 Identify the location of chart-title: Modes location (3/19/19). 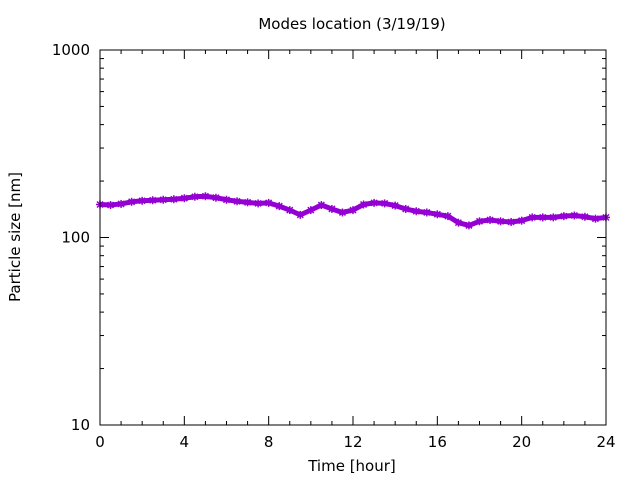
(351, 24).